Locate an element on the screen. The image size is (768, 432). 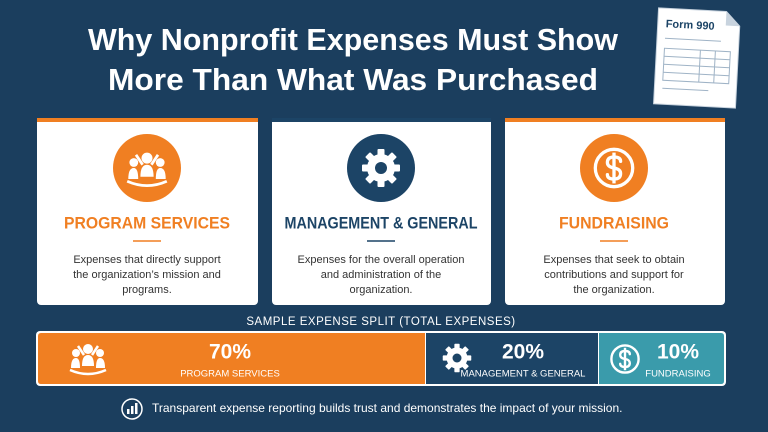
segment-label: MANAGEMENT & GENERAL is located at coordinates (523, 374).